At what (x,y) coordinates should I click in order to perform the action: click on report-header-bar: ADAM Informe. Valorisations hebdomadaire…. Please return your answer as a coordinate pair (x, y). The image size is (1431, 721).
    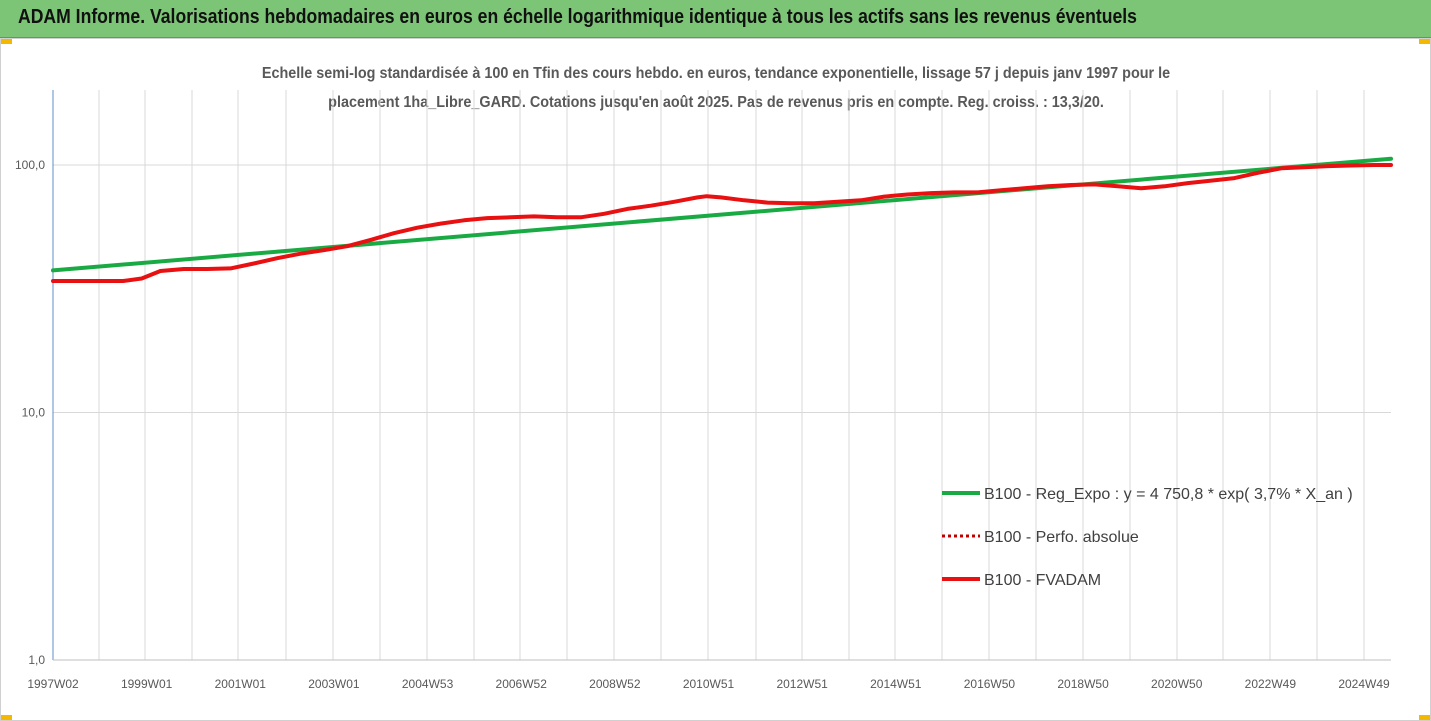
    Looking at the image, I should click on (715, 19).